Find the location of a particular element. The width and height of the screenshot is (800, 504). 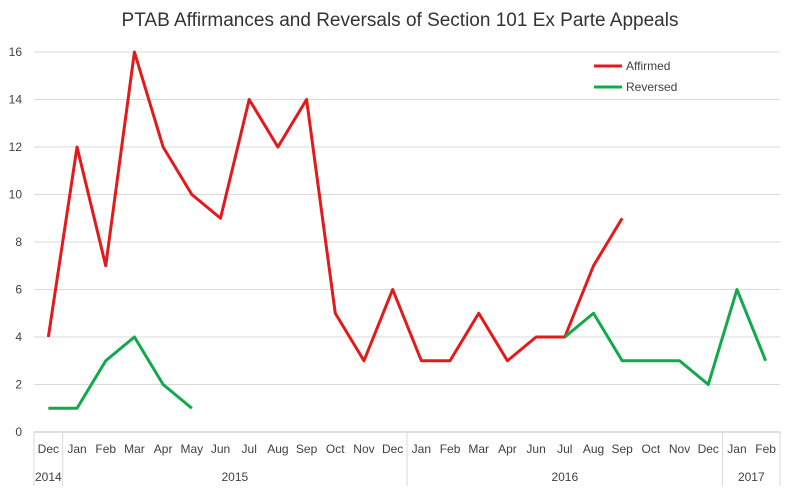

y-tick-label: 6 is located at coordinates (18, 290).